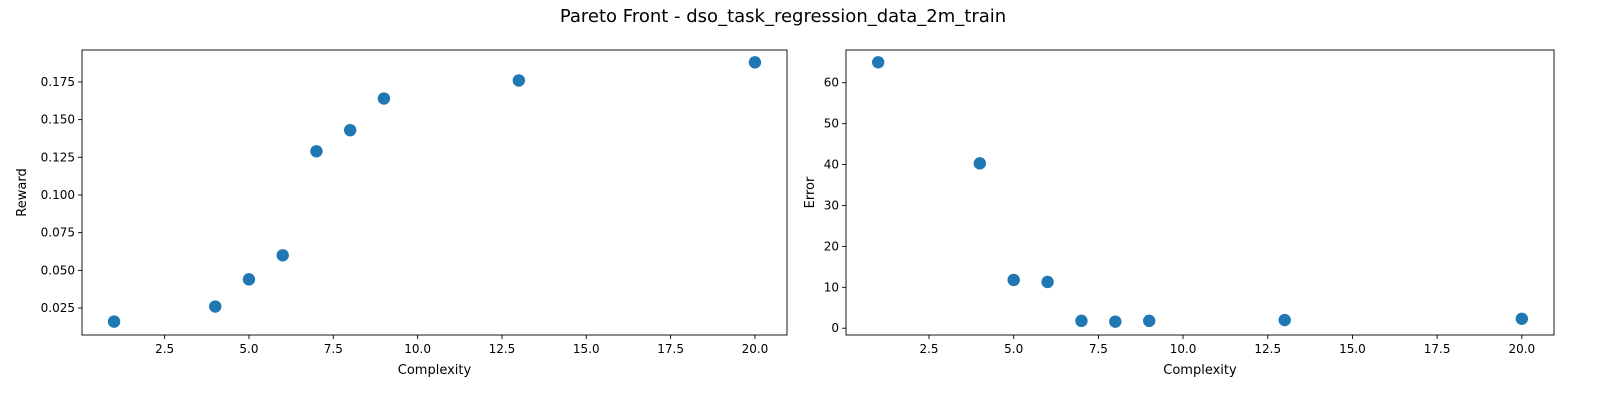  I want to click on error-x-tick-label: 17.5, so click(1437, 349).